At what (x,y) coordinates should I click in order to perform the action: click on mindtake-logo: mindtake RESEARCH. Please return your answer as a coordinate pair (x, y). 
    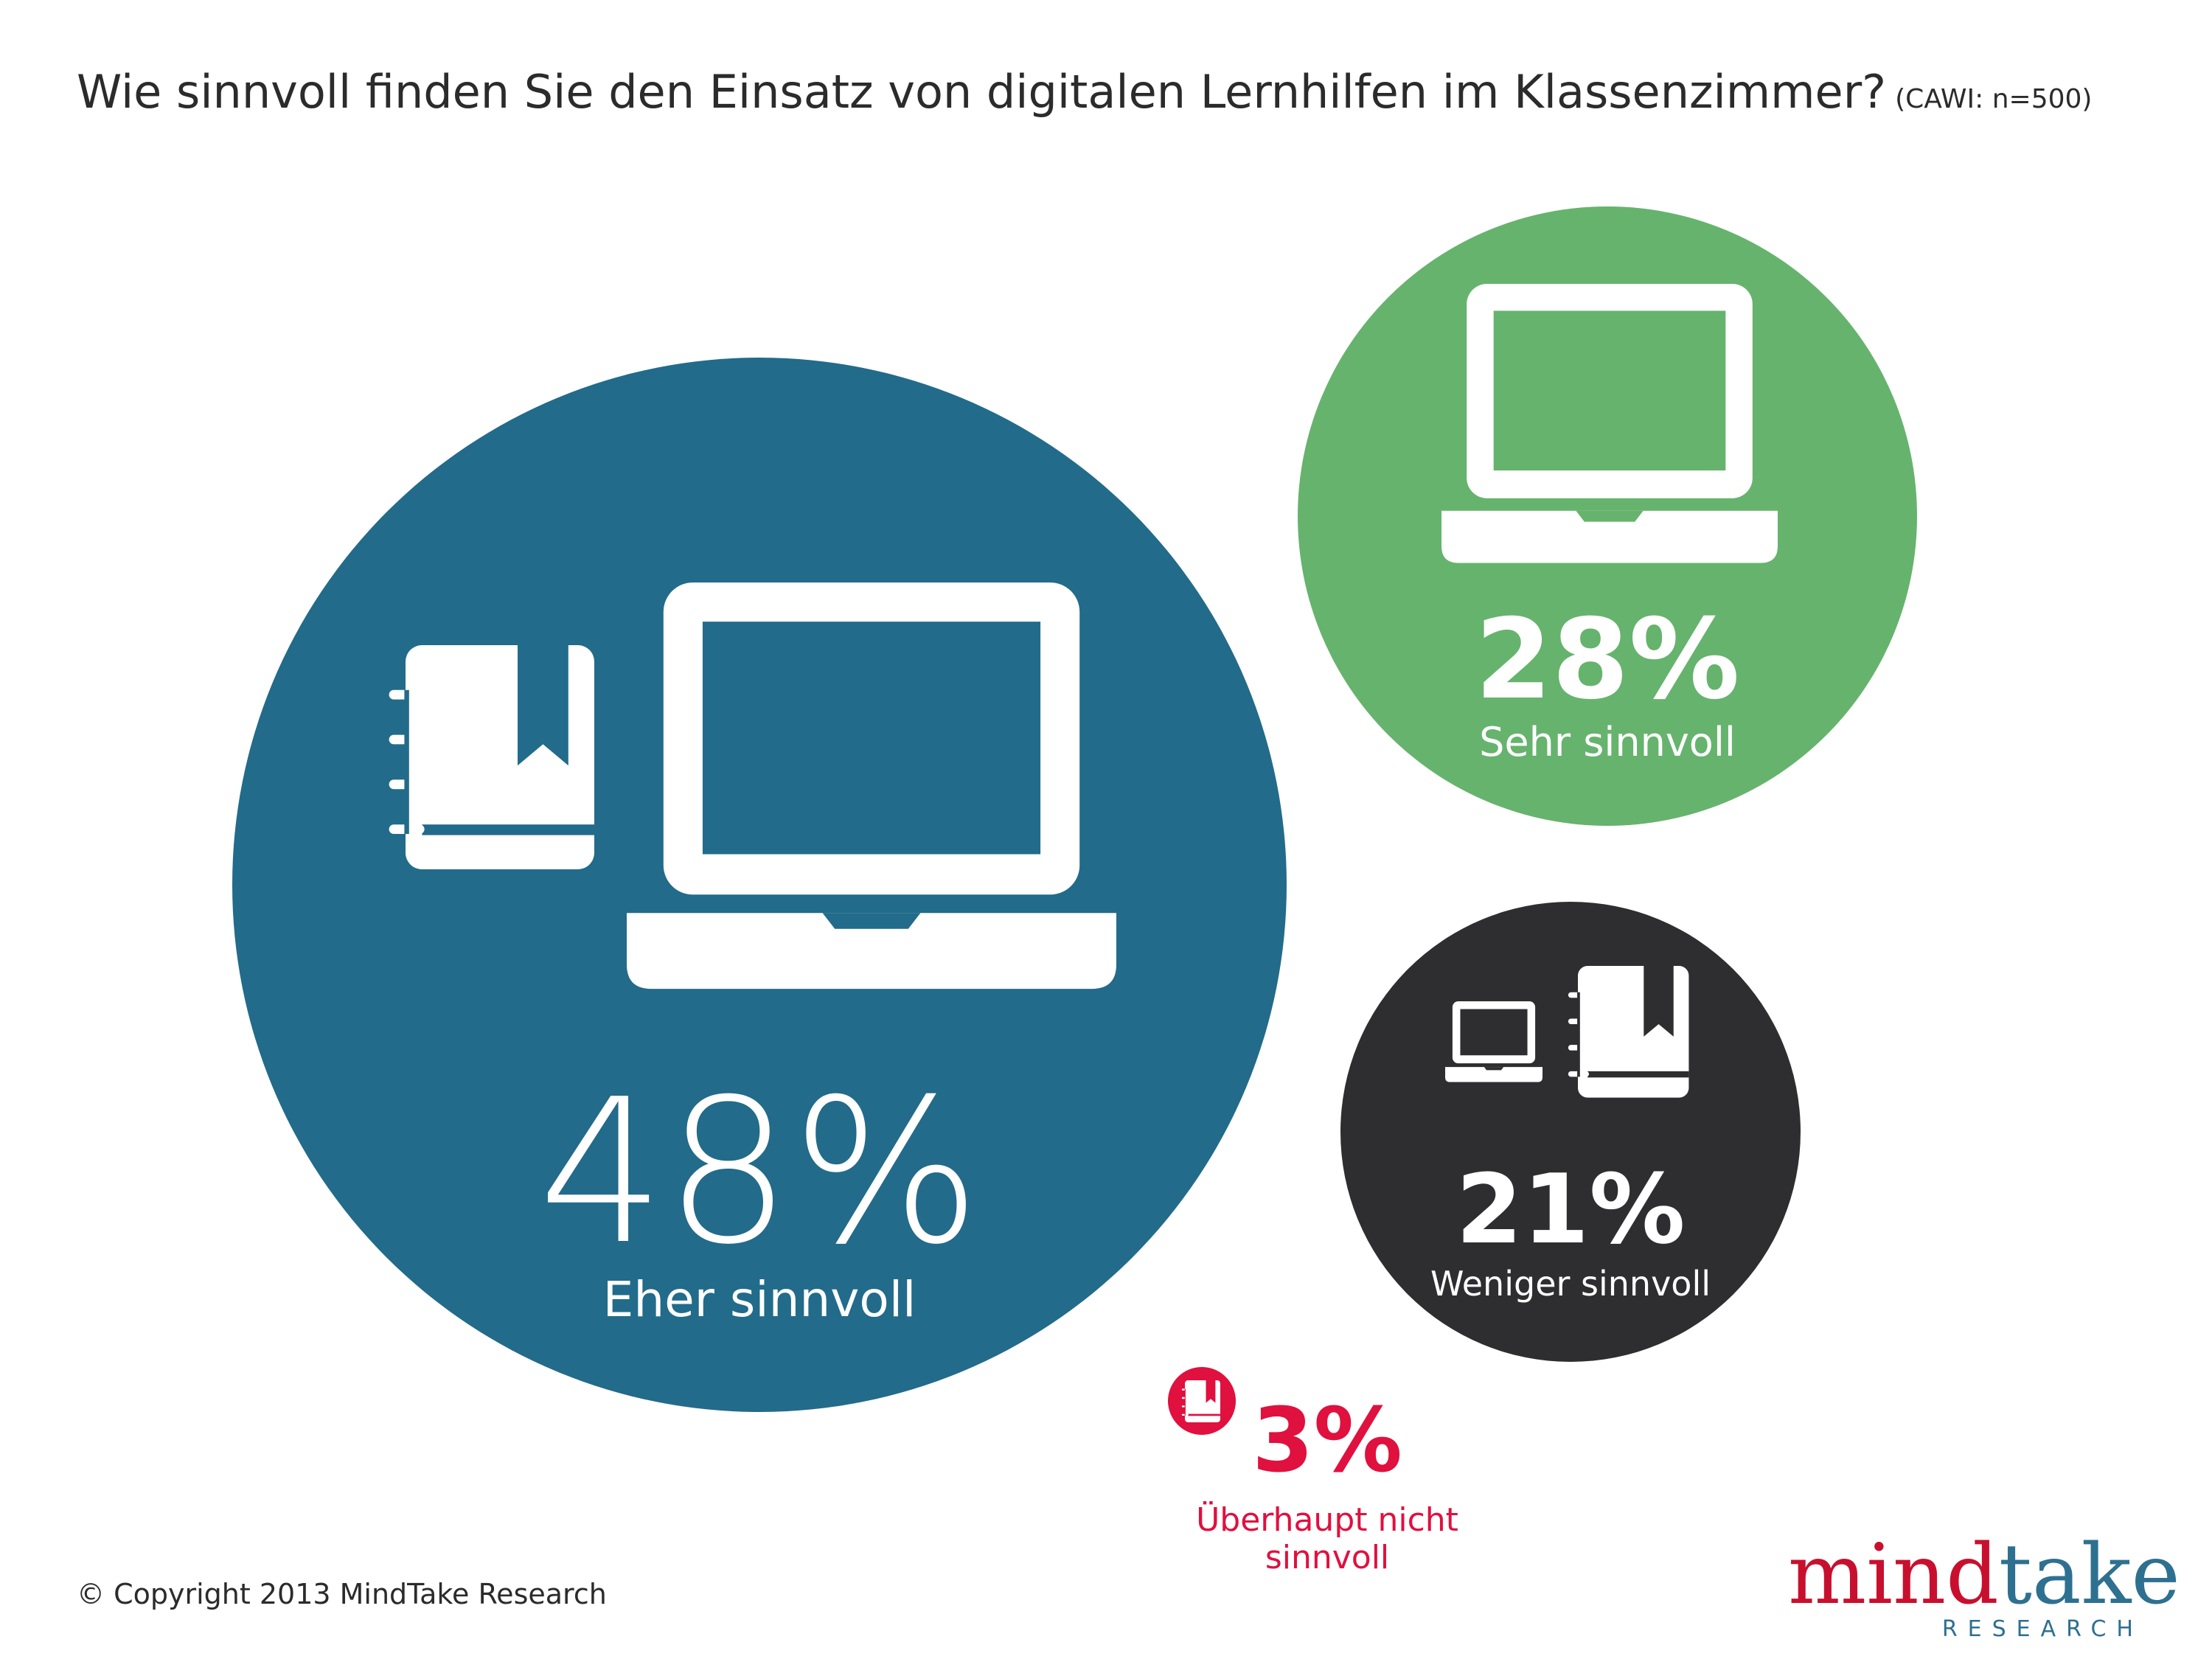
    Looking at the image, I should click on (1984, 1588).